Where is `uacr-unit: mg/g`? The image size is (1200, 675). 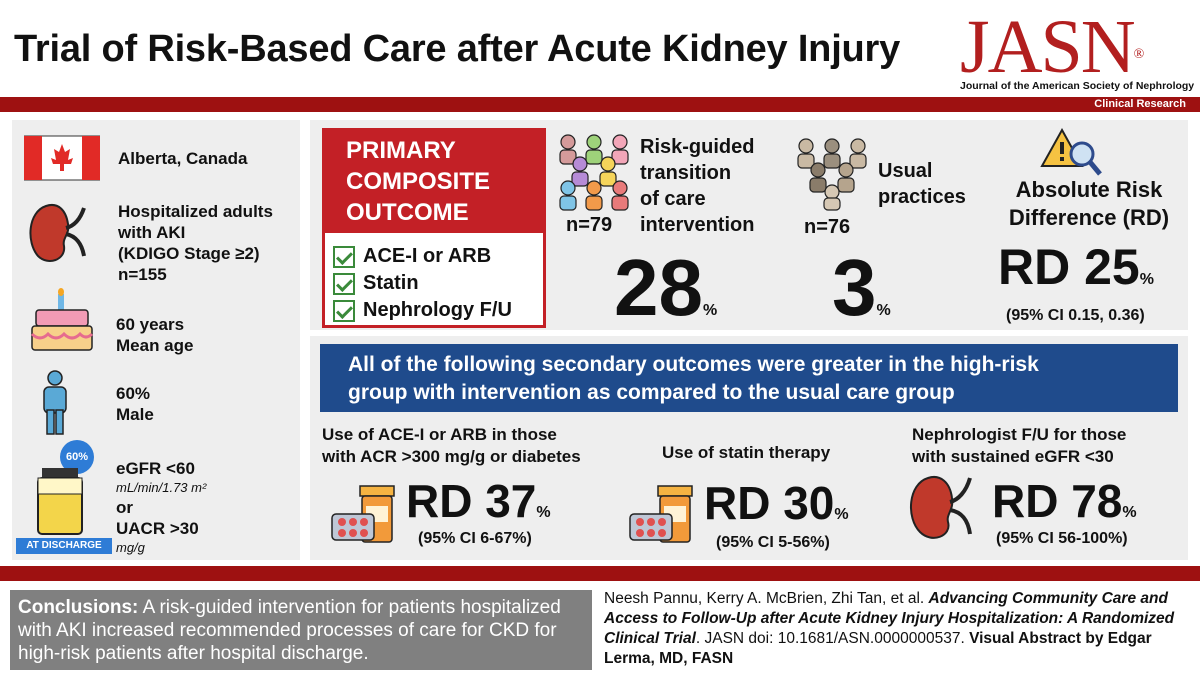 uacr-unit: mg/g is located at coordinates (130, 547).